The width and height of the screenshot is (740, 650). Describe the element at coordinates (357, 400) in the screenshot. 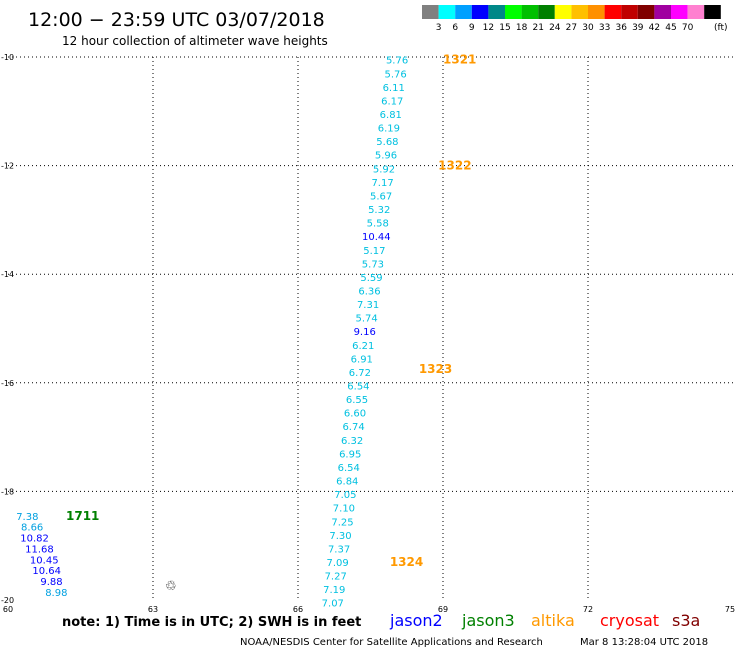

I see `swh-value: 6.55` at that location.